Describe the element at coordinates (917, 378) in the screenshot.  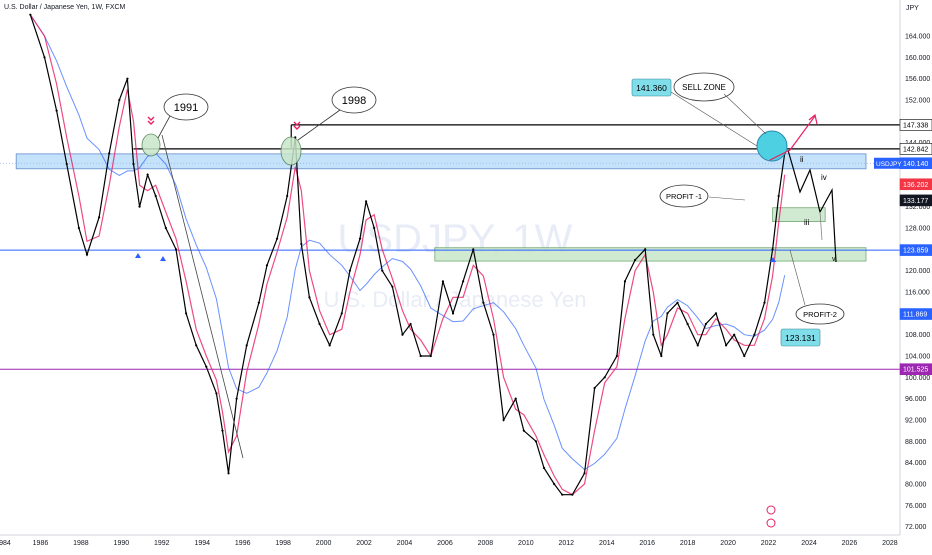
I see `y-tick-label: 100.000` at that location.